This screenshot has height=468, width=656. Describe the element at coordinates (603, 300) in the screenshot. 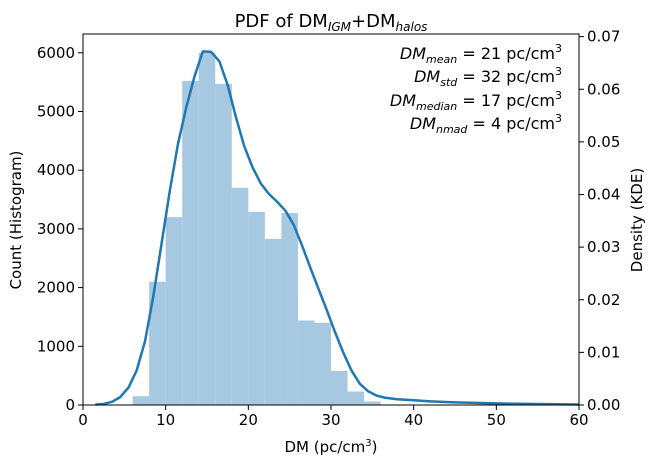

I see `y-tick-right-label: 0.02` at that location.